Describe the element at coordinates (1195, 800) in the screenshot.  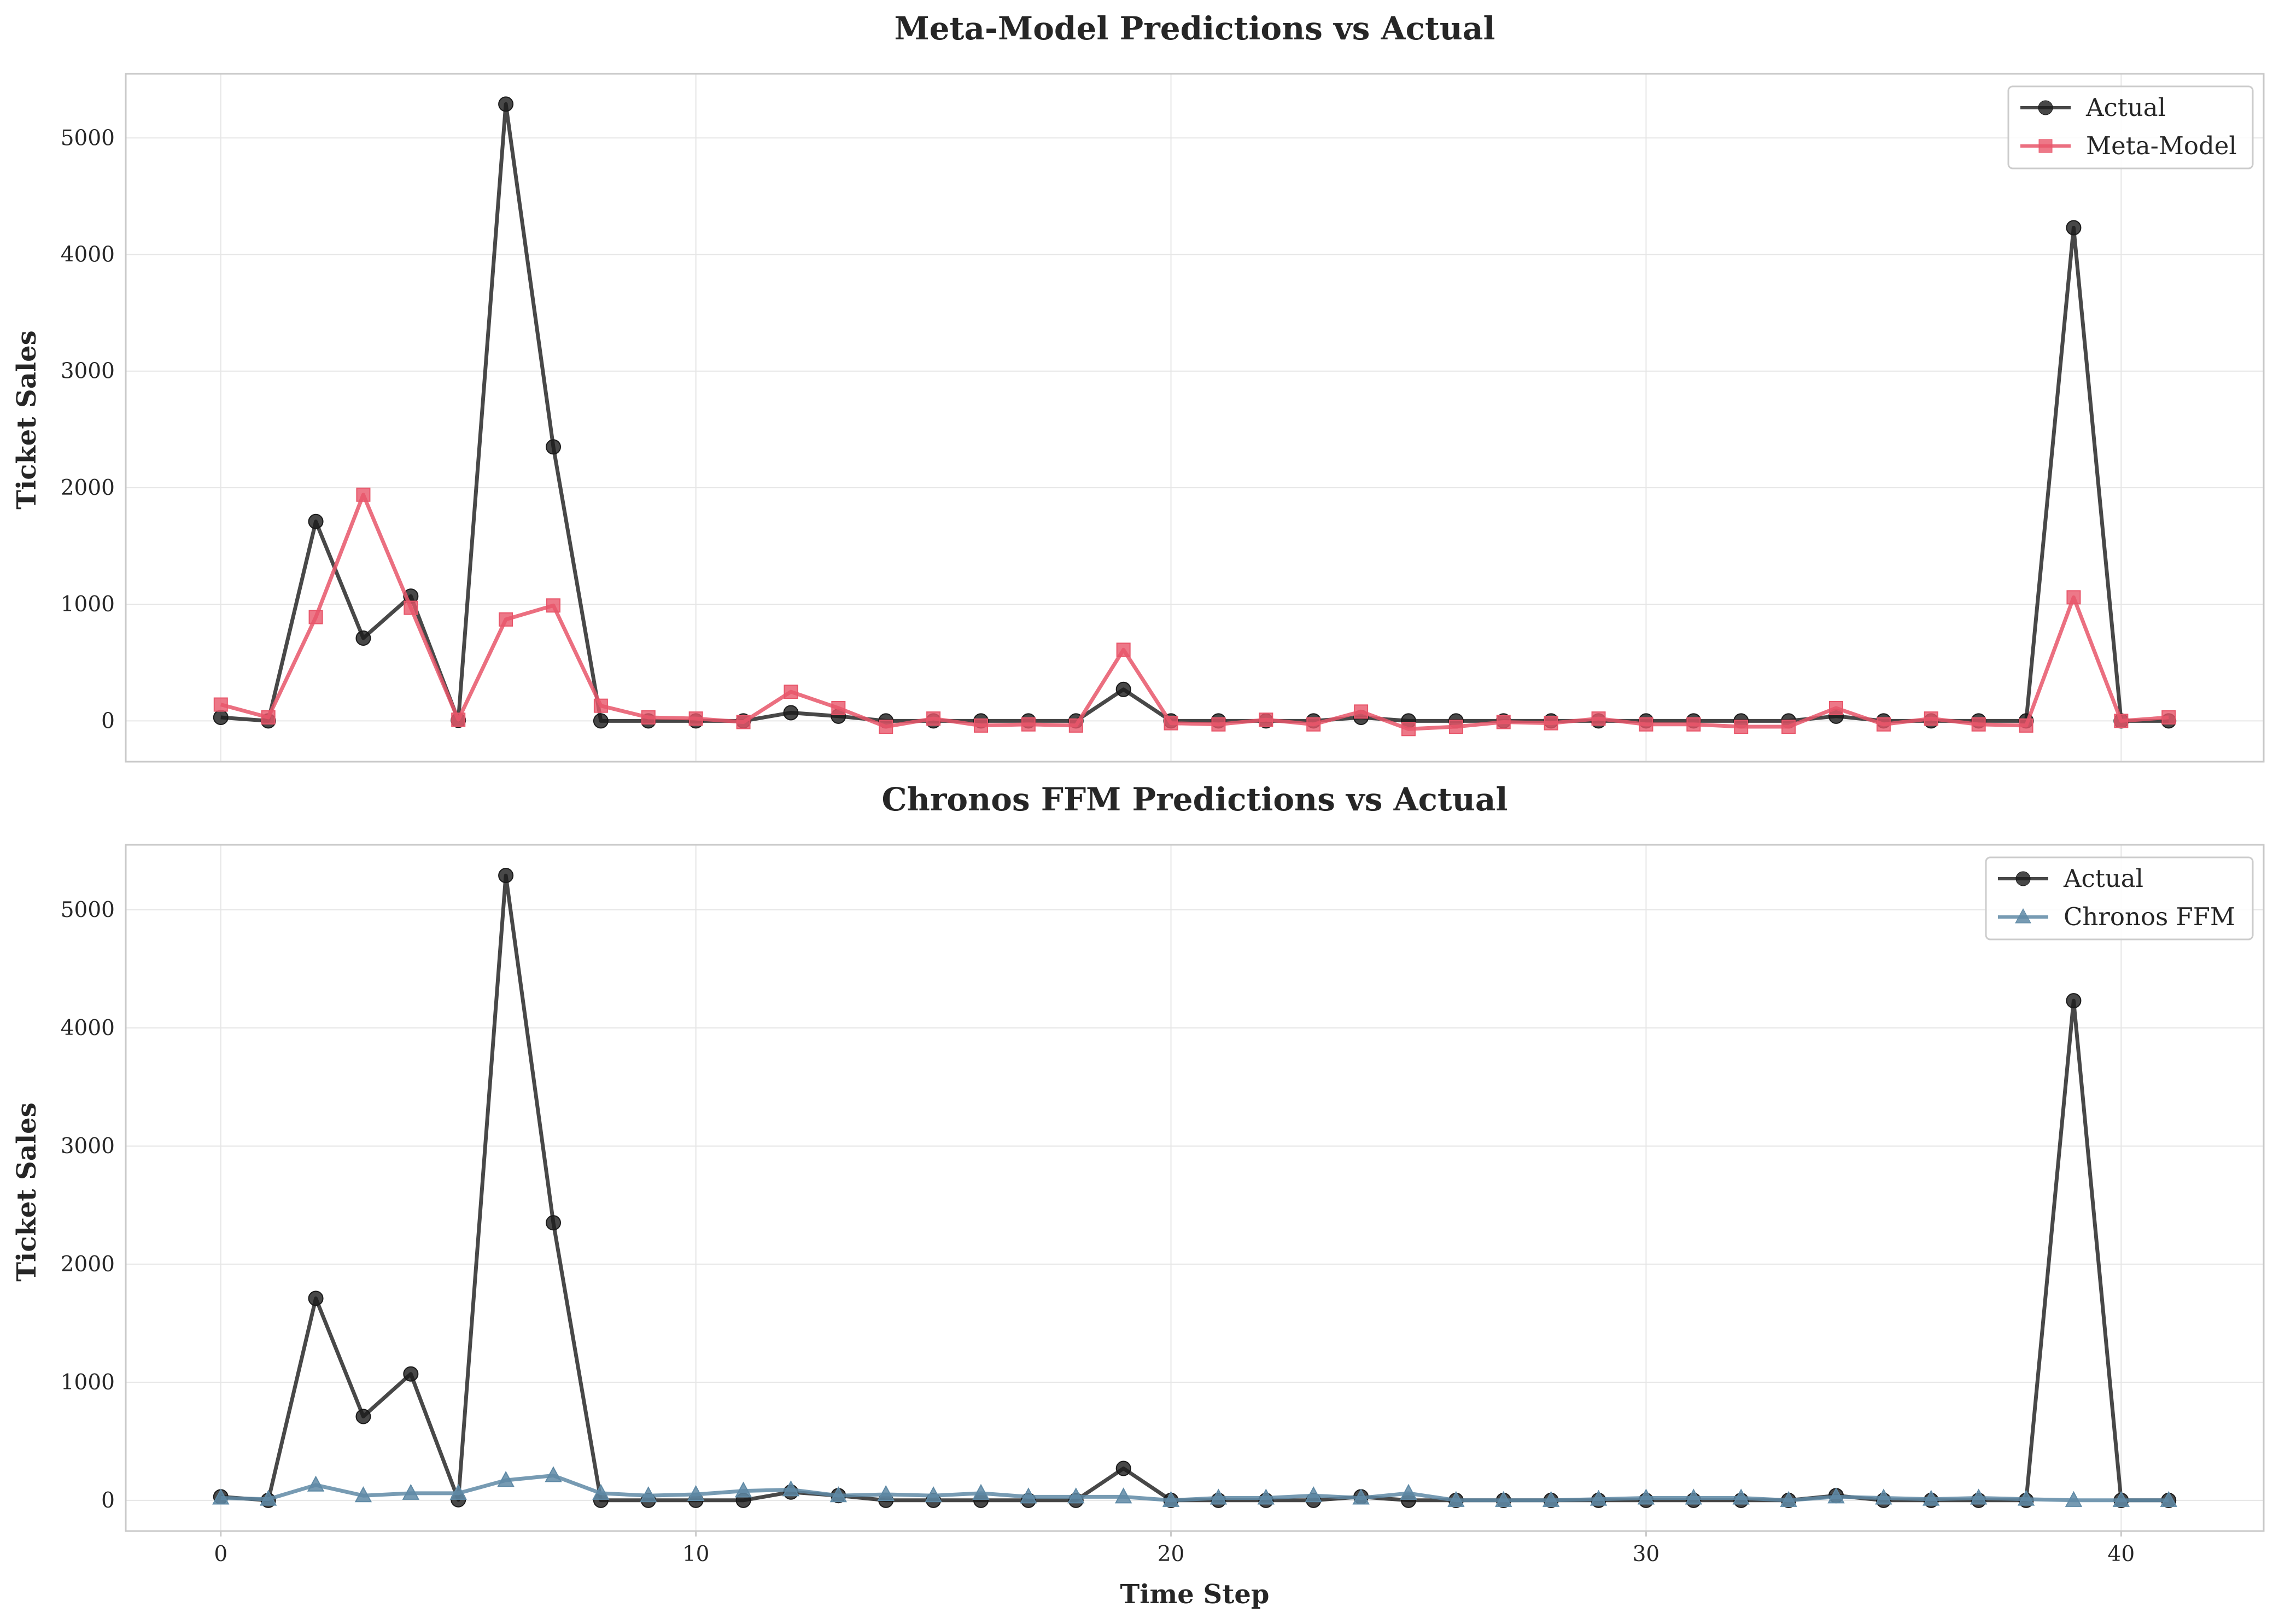
I see `chart-title: Chronos FFM Predictions vs Actual` at that location.